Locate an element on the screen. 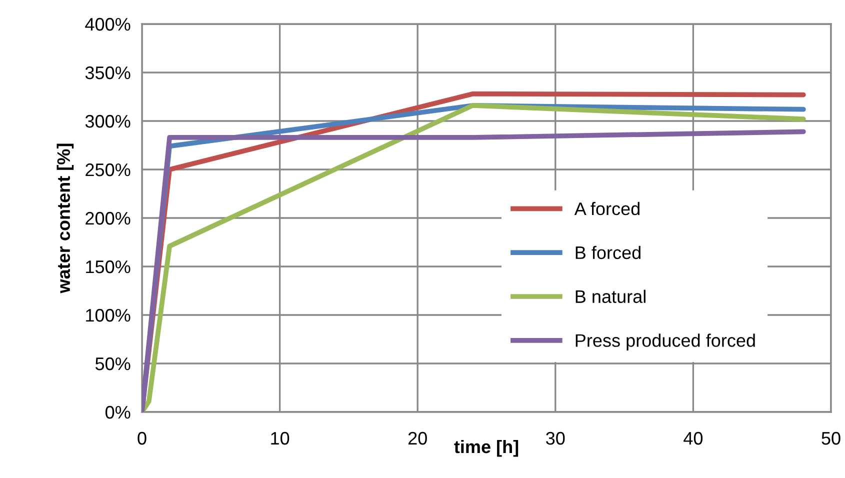 The width and height of the screenshot is (845, 478). legend-label: B natural is located at coordinates (611, 297).